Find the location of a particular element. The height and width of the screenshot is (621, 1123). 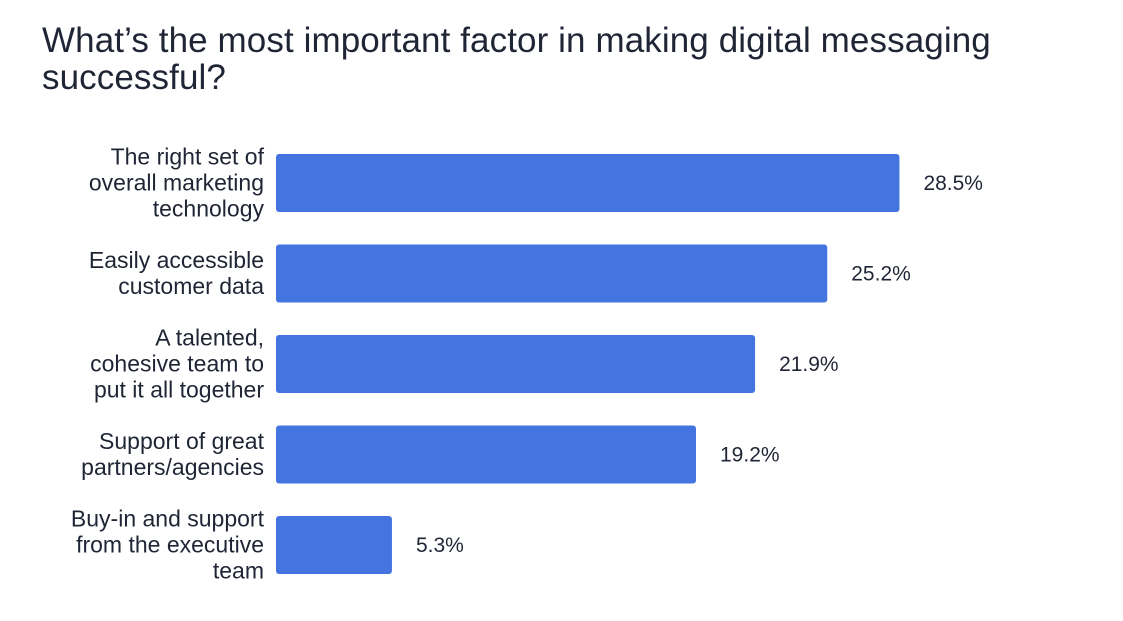

category-label-line: put it all together is located at coordinates (179, 389).